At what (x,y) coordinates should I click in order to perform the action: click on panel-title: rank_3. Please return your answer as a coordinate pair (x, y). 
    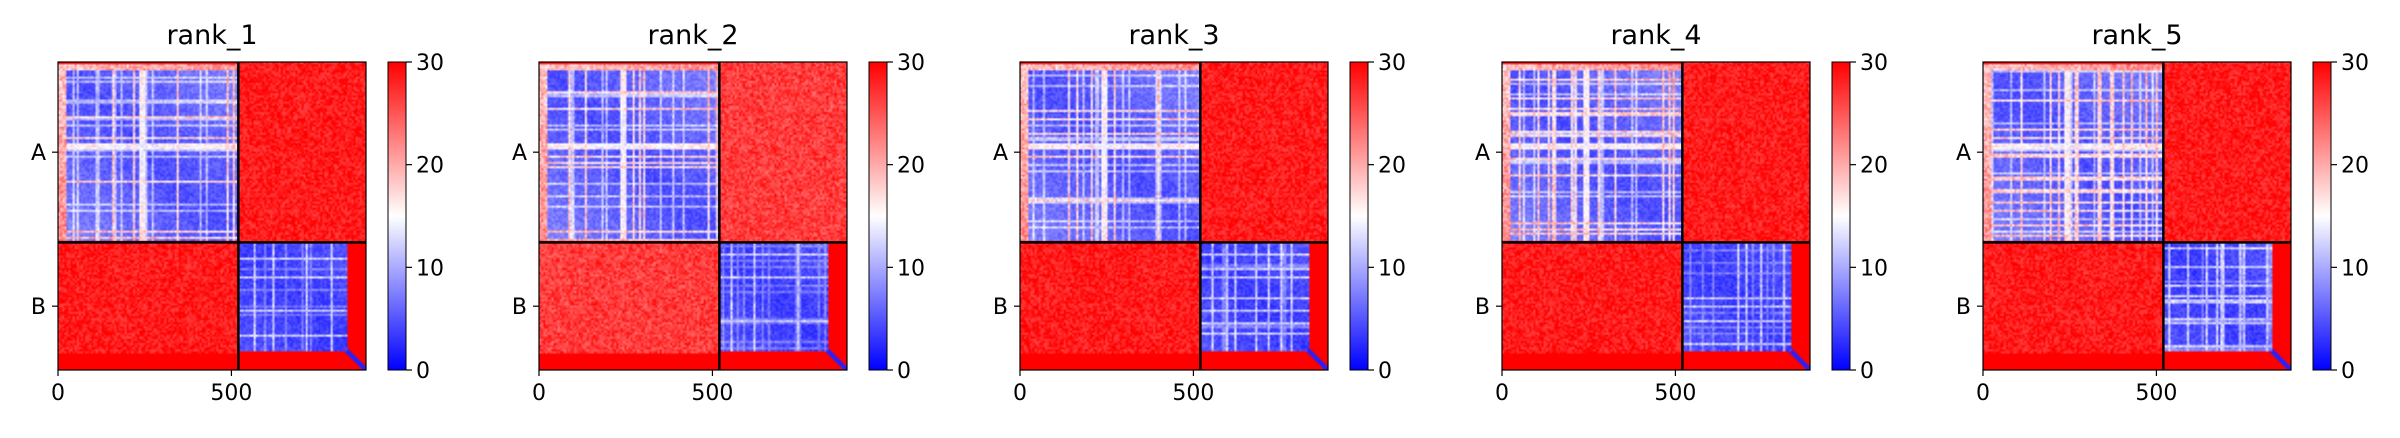
    Looking at the image, I should click on (1173, 35).